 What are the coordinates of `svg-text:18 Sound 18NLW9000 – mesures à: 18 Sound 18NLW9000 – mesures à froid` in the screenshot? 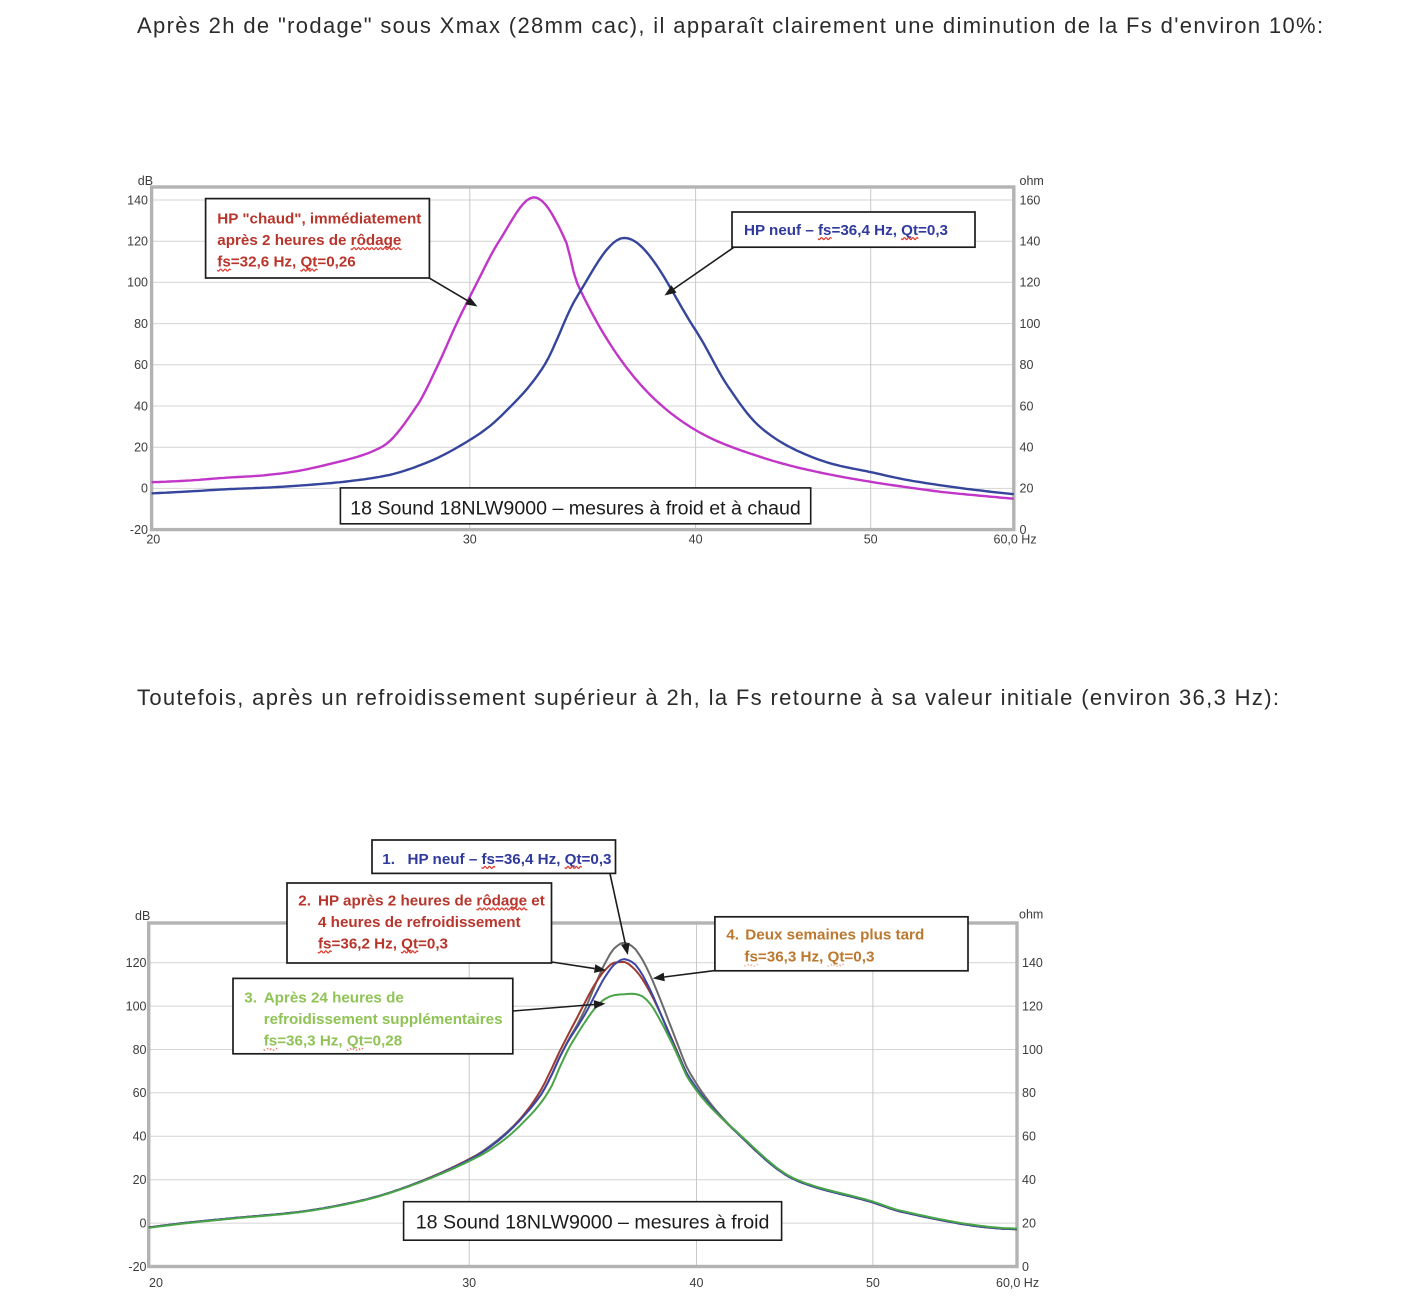 It's located at (593, 1223).